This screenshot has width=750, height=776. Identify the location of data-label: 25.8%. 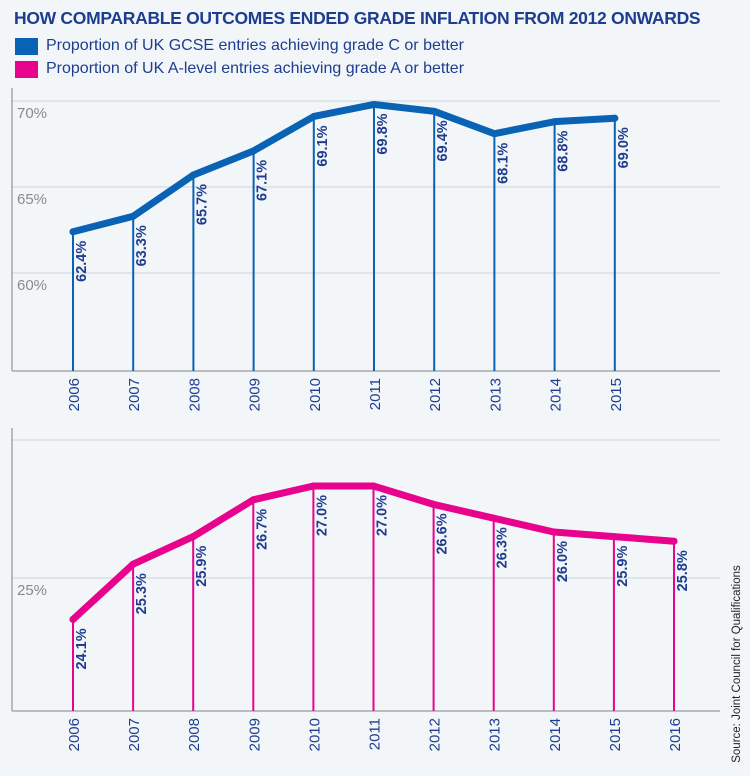
(683, 570).